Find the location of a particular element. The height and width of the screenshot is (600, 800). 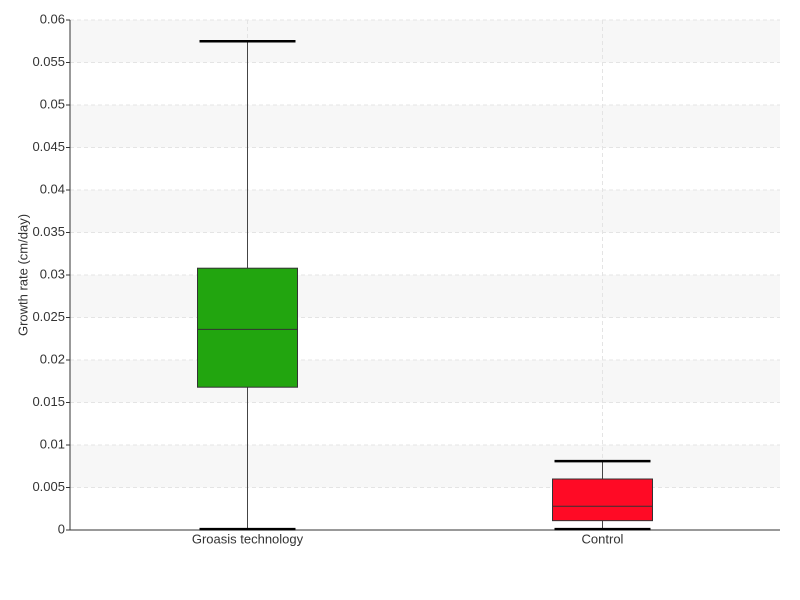

y-tick-label: 0.03 is located at coordinates (52, 273).